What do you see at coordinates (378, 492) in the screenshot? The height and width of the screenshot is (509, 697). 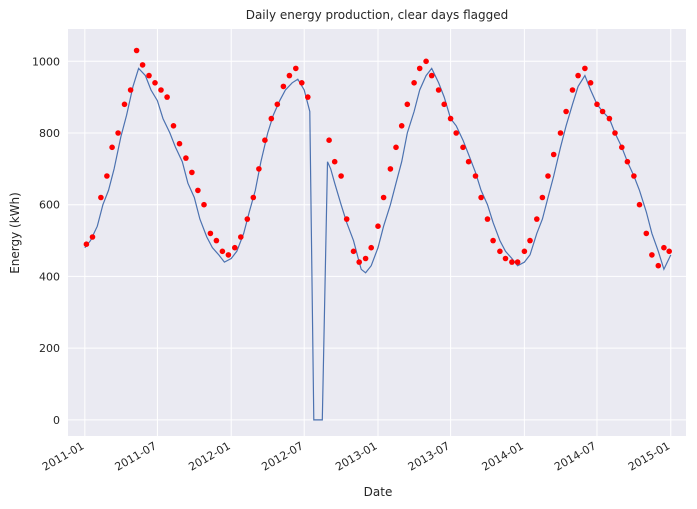 I see `x-axis-label: Date` at bounding box center [378, 492].